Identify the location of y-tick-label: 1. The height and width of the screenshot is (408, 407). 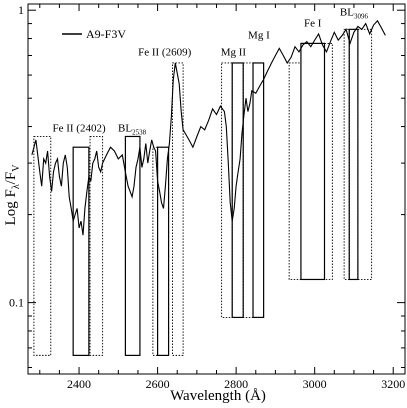
(21, 10).